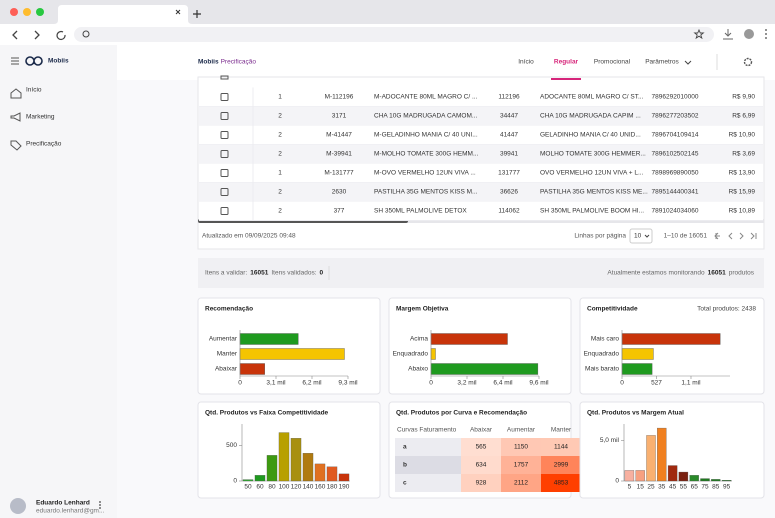 The height and width of the screenshot is (518, 775). What do you see at coordinates (662, 62) in the screenshot?
I see `nav-item: Parâmetros` at bounding box center [662, 62].